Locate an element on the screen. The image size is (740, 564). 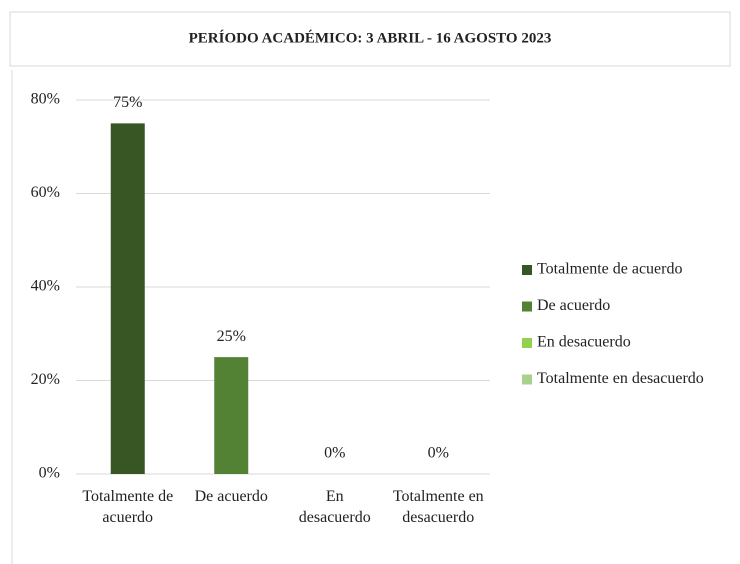
y-tick-label: 60% is located at coordinates (45, 192).